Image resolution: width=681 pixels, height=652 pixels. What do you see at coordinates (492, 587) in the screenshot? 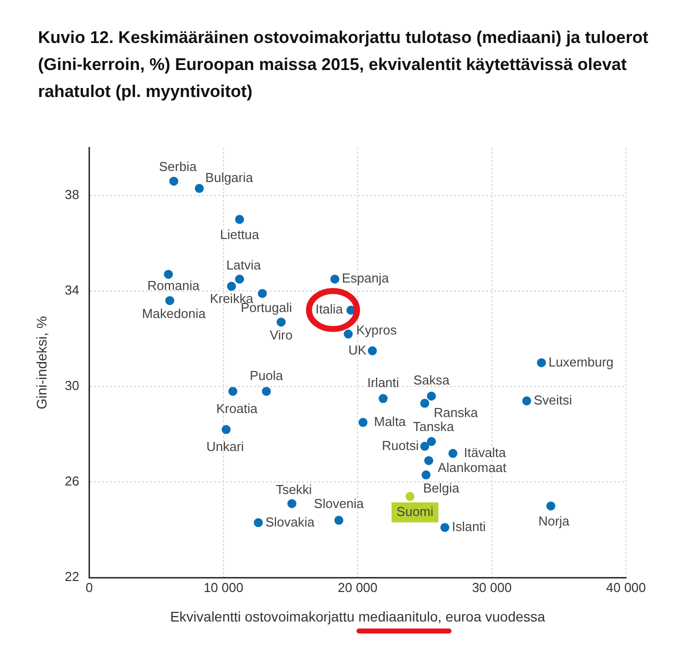
I see `x-tick-label: 30 000` at bounding box center [492, 587].